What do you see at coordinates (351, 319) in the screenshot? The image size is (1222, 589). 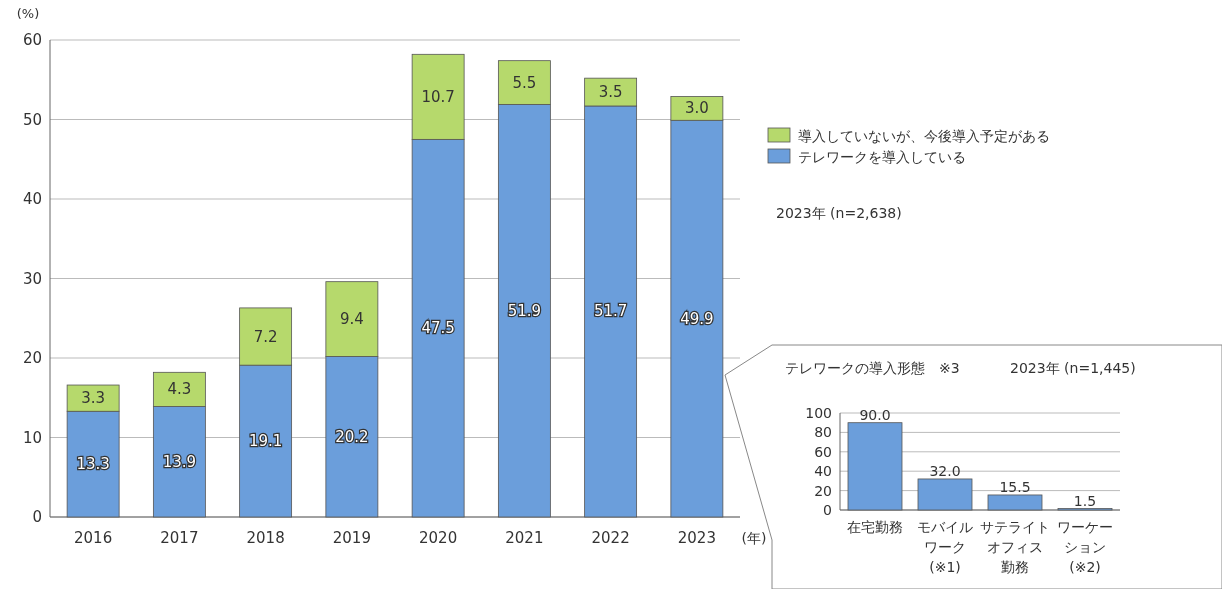 I see `text: 9.4` at bounding box center [351, 319].